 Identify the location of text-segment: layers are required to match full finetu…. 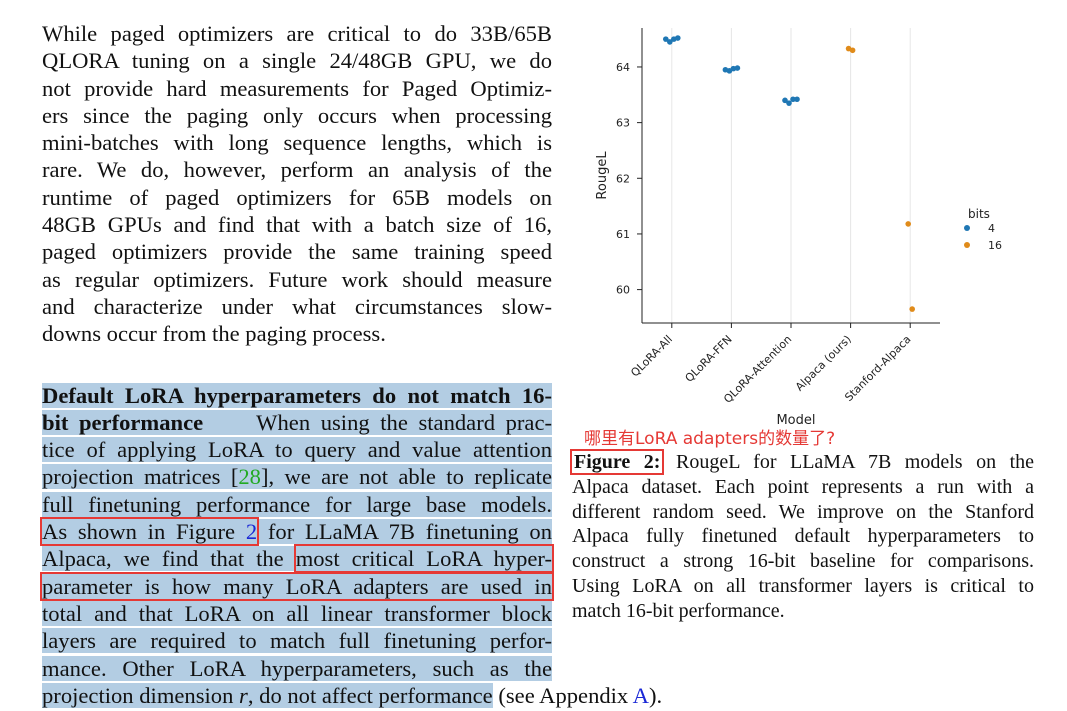
(297, 641).